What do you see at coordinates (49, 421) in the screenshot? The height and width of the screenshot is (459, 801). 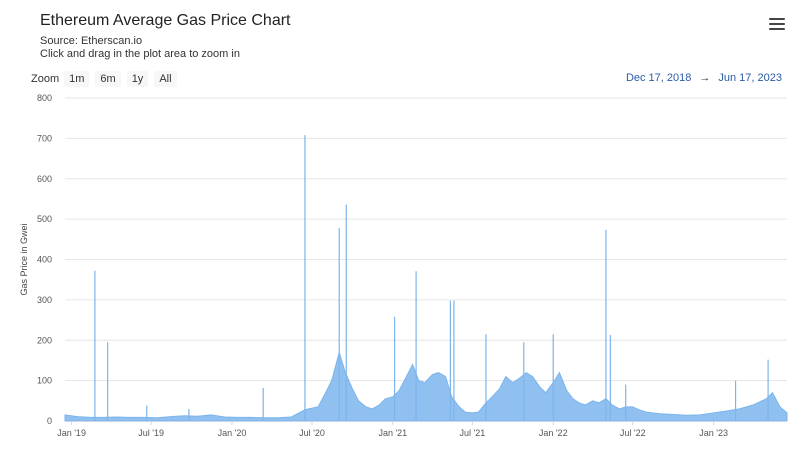 I see `y-tick-label: 0` at bounding box center [49, 421].